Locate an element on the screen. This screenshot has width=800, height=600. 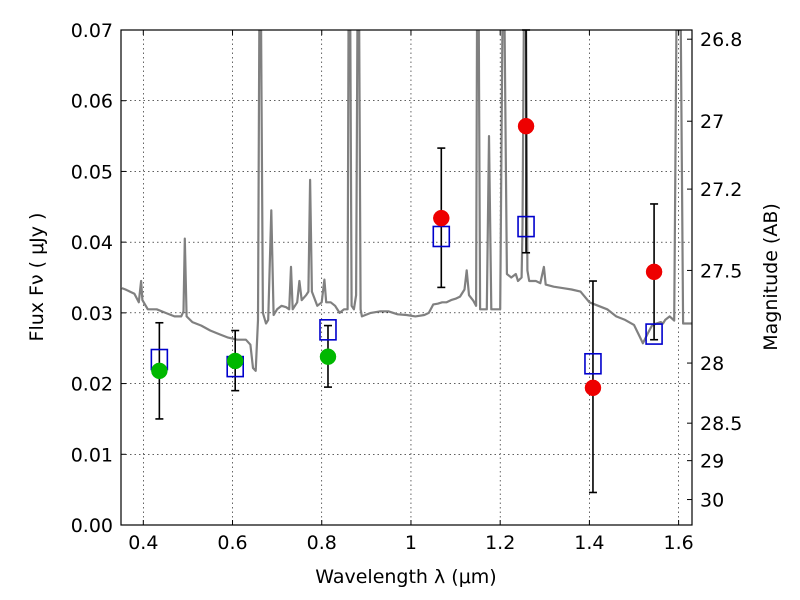
y-tick-label: 0.07 is located at coordinates (92, 31).